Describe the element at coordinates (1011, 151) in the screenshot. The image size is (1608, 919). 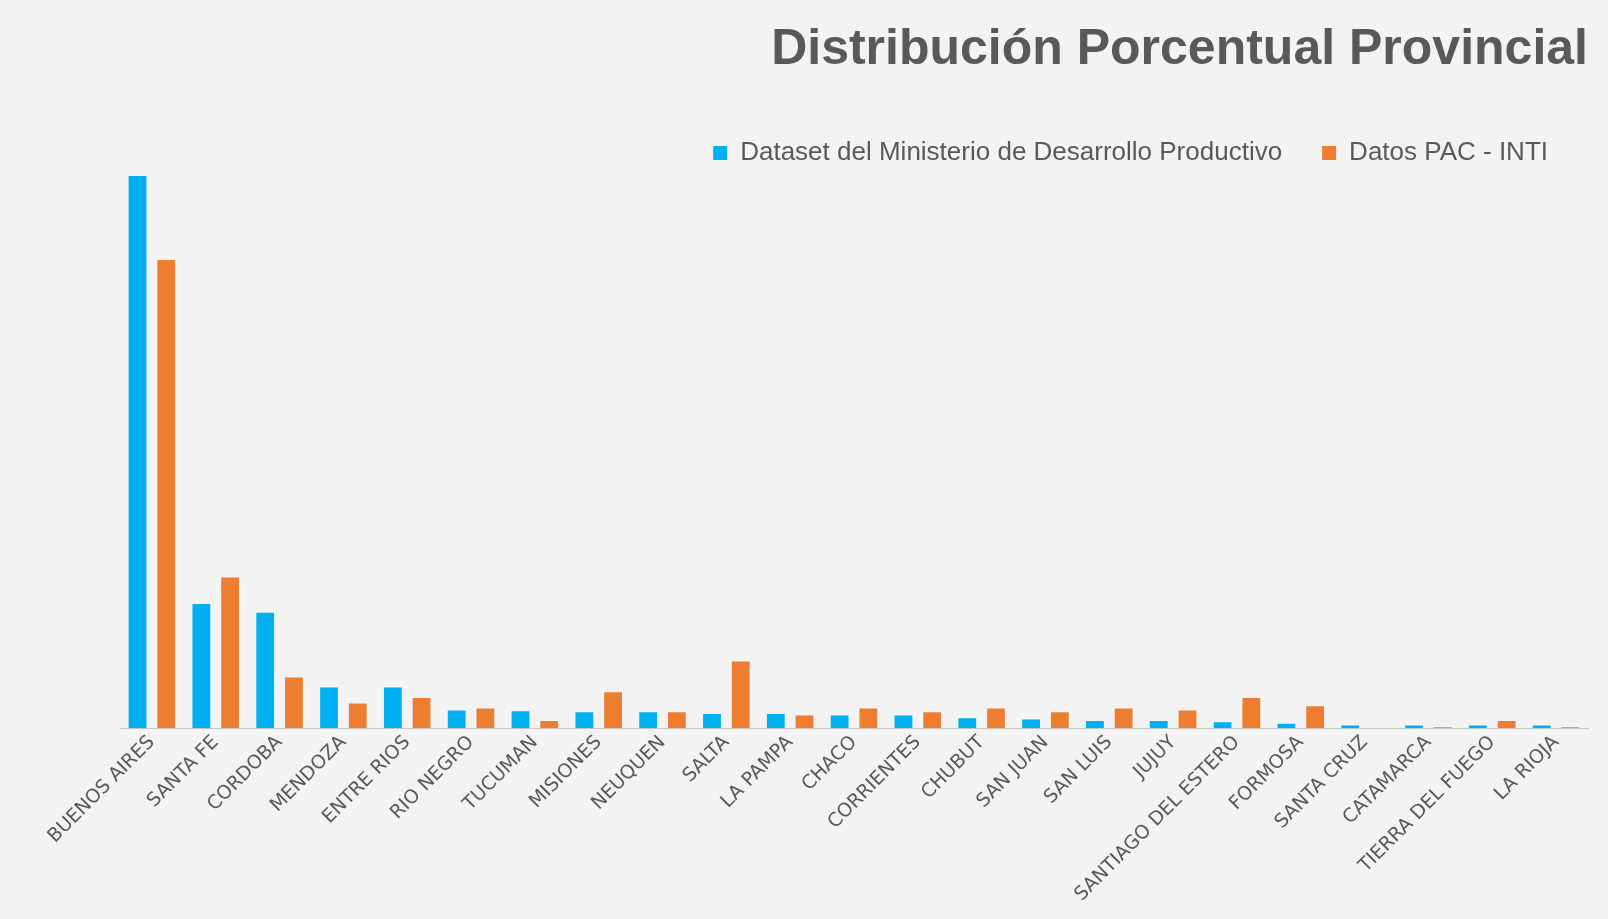
I see `legend-label: Dataset del Ministerio de Desarrollo Productivo` at that location.